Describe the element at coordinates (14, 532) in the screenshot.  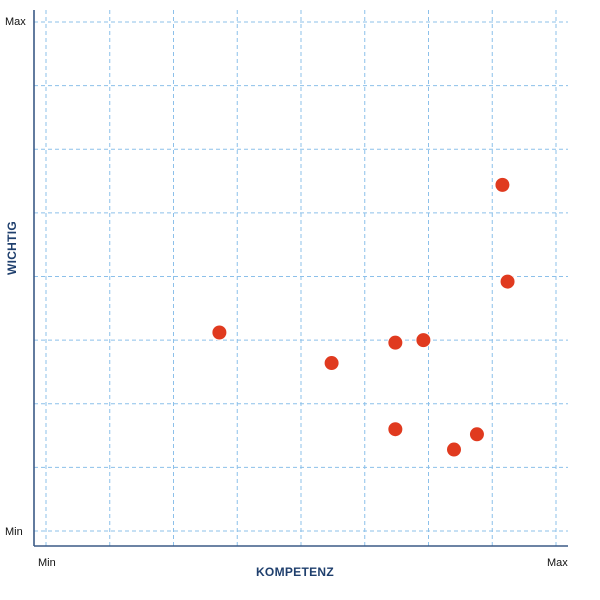
I see `y-tick-label-min: Min` at that location.